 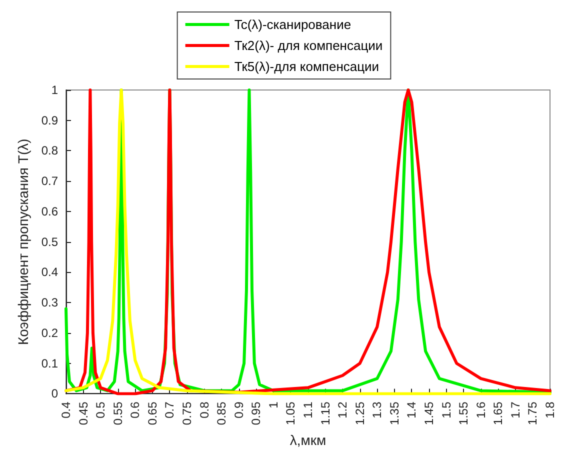 I want to click on legend-label: Тк5(λ)-для компенсации, so click(x=307, y=66).